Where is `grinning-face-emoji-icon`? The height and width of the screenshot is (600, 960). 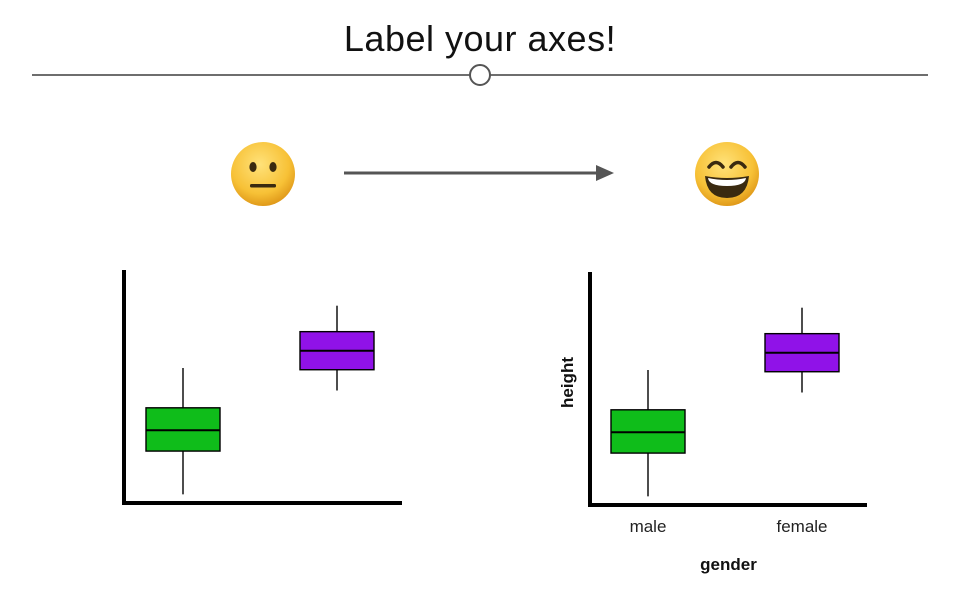 grinning-face-emoji-icon is located at coordinates (727, 174).